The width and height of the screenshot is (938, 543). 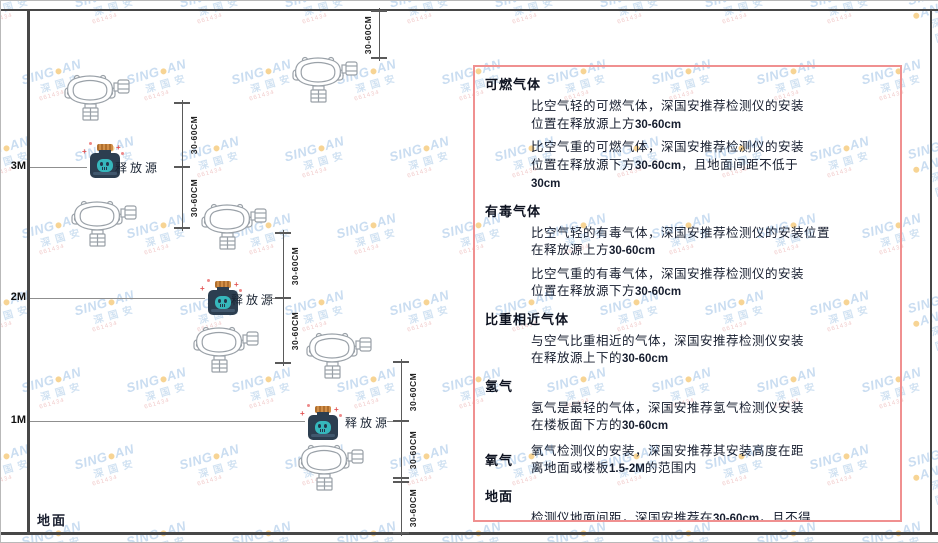 What do you see at coordinates (739, 165) in the screenshot?
I see `notes-text: ，且地面间距不低于` at bounding box center [739, 165].